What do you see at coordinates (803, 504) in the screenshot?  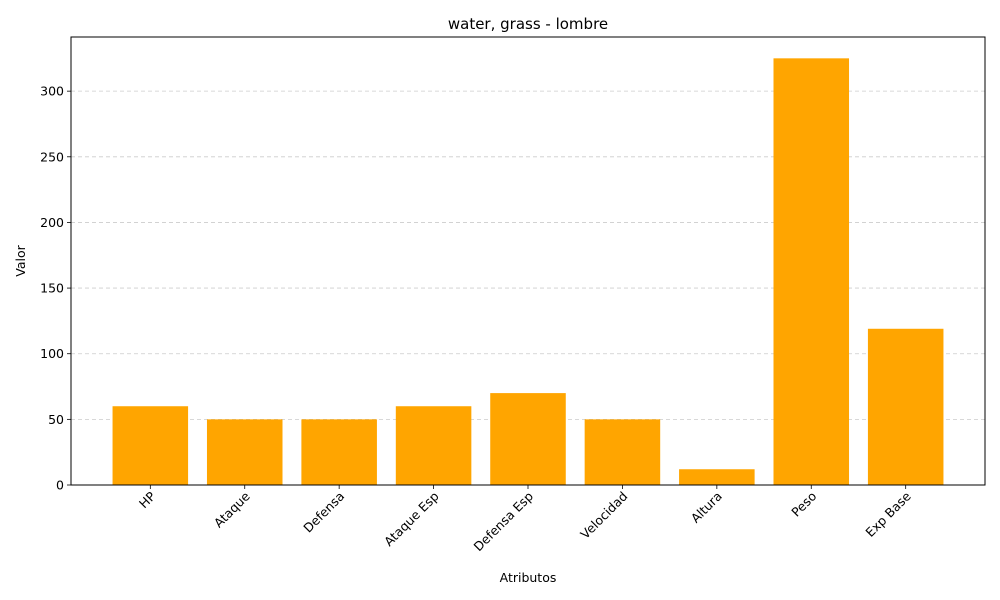 I see `x-tick-label: Peso` at bounding box center [803, 504].